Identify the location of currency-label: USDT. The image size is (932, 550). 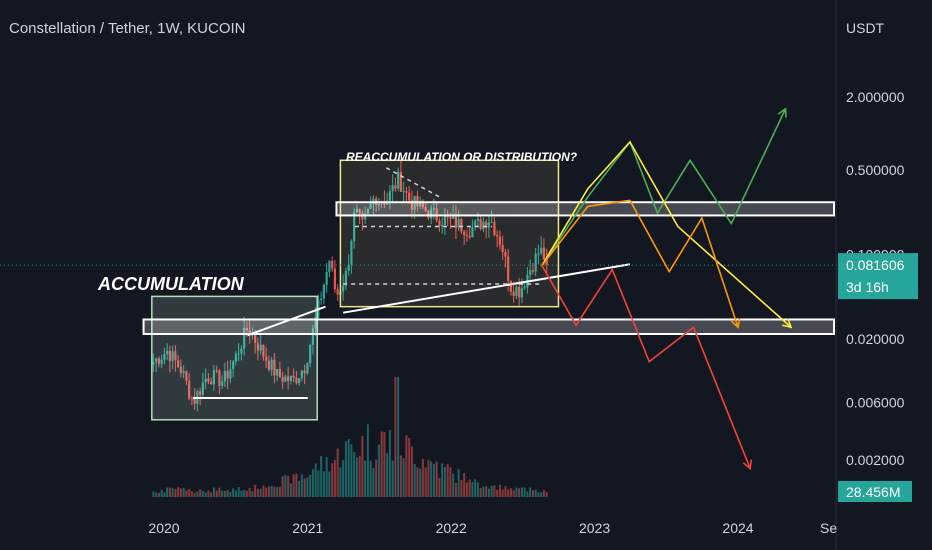
(865, 28).